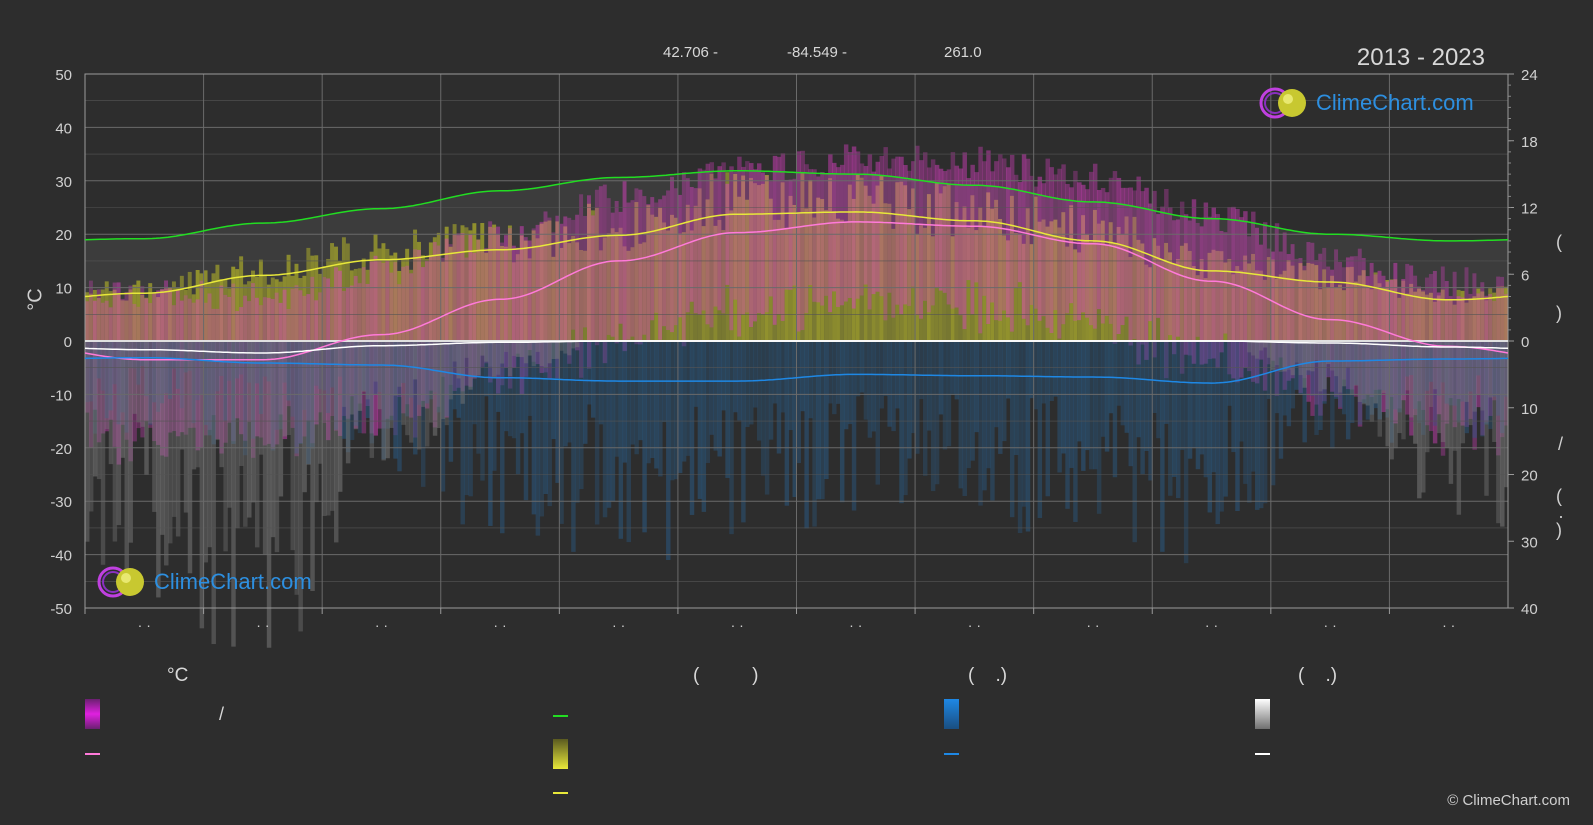 This screenshot has width=1593, height=825. What do you see at coordinates (1282, 103) in the screenshot?
I see `climechart-logo-icon` at bounding box center [1282, 103].